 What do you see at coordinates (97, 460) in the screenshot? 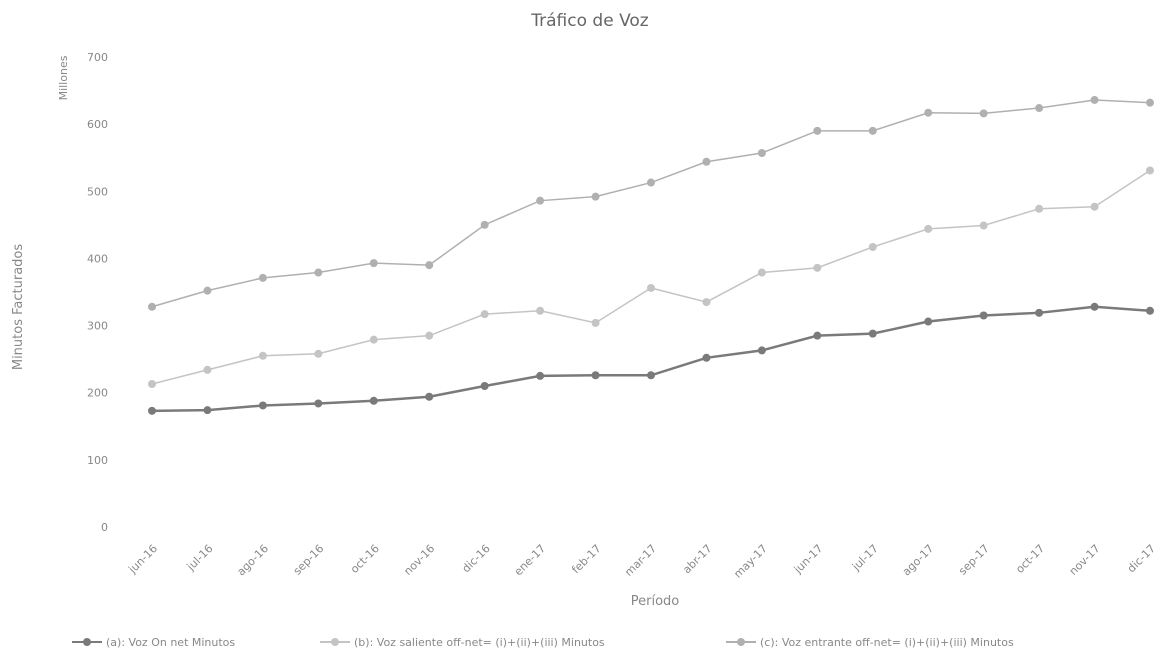
I see `y-tick-label: 100` at bounding box center [97, 460].